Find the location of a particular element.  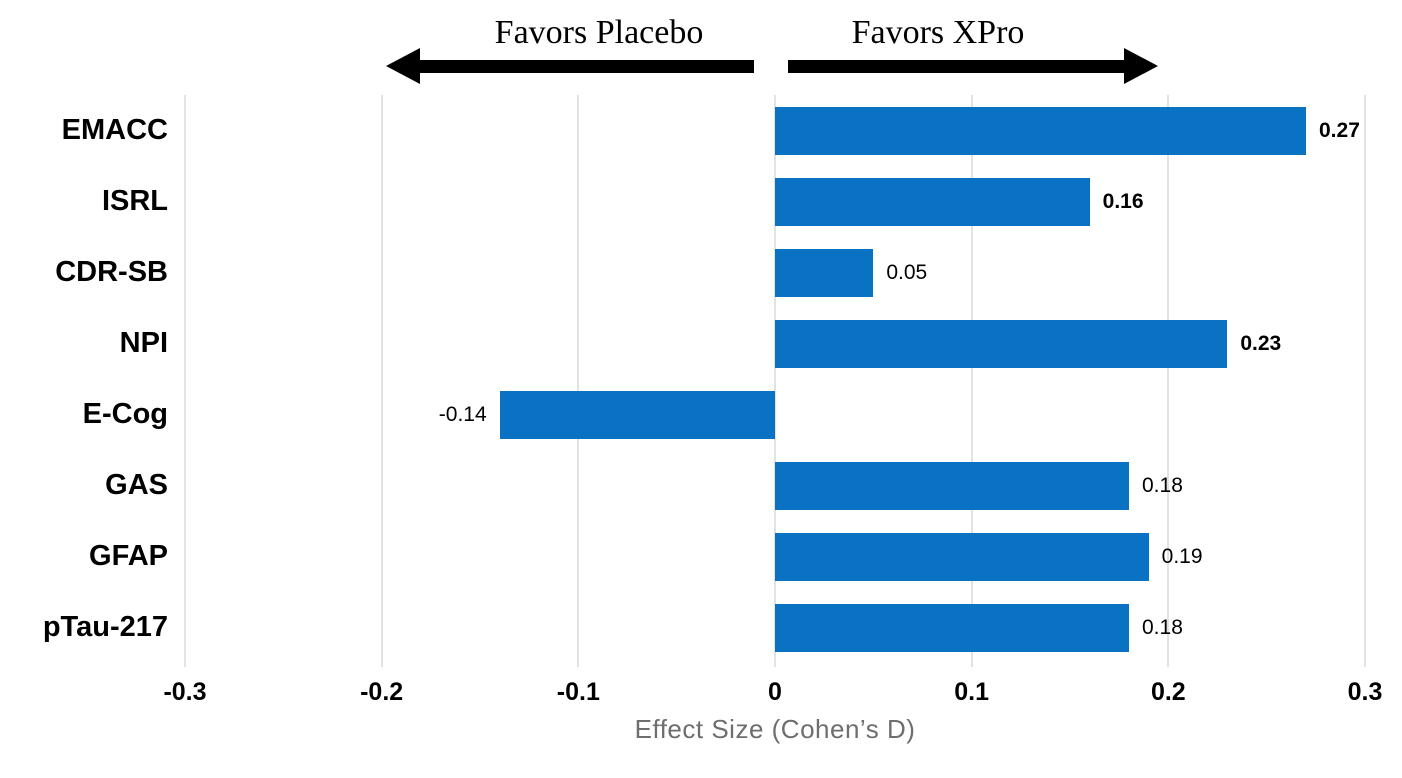

bar-NPI is located at coordinates (1001, 343).